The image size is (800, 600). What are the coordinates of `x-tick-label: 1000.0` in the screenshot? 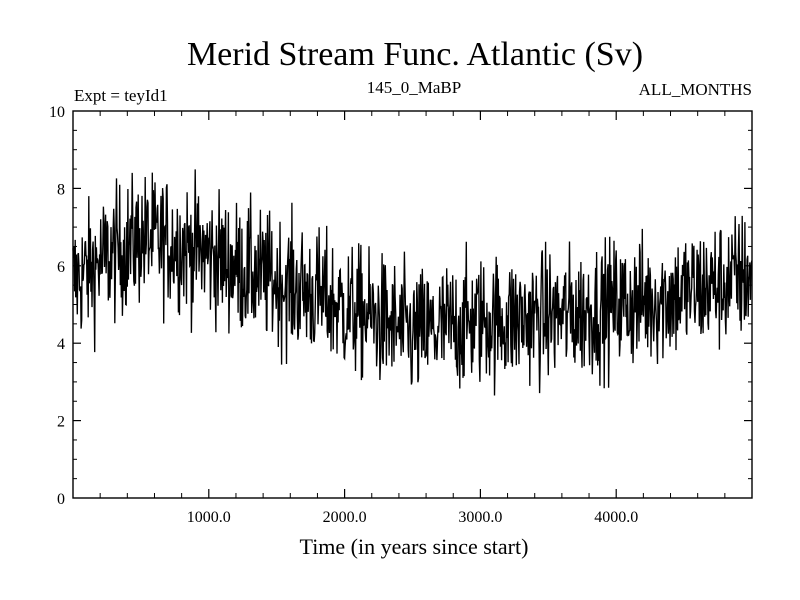 It's located at (209, 517).